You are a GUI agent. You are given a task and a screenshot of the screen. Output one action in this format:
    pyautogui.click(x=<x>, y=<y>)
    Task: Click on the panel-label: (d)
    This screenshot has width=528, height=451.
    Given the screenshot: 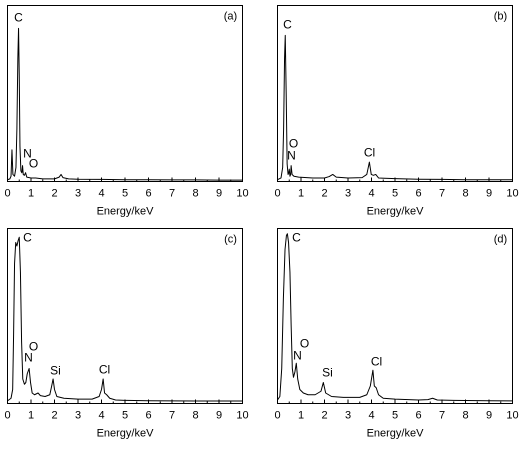 What is the action you would take?
    pyautogui.click(x=500, y=240)
    